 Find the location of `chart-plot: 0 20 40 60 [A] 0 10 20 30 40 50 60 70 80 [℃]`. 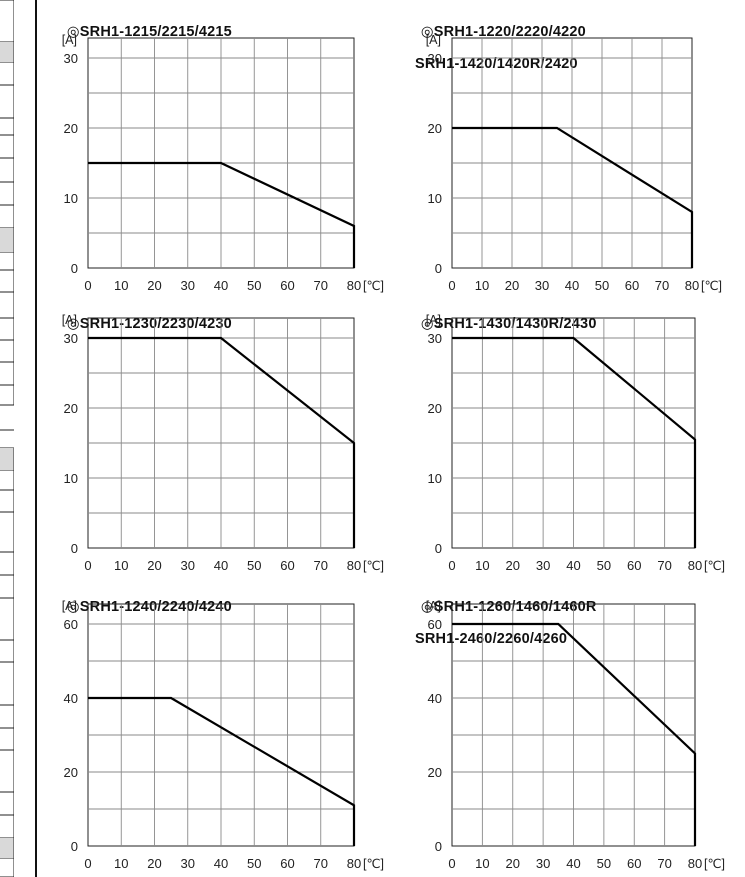

chart-plot: 0 20 40 60 [A] 0 10 20 30 40 50 60 70 80 [℃] is located at coordinates (575, 735).